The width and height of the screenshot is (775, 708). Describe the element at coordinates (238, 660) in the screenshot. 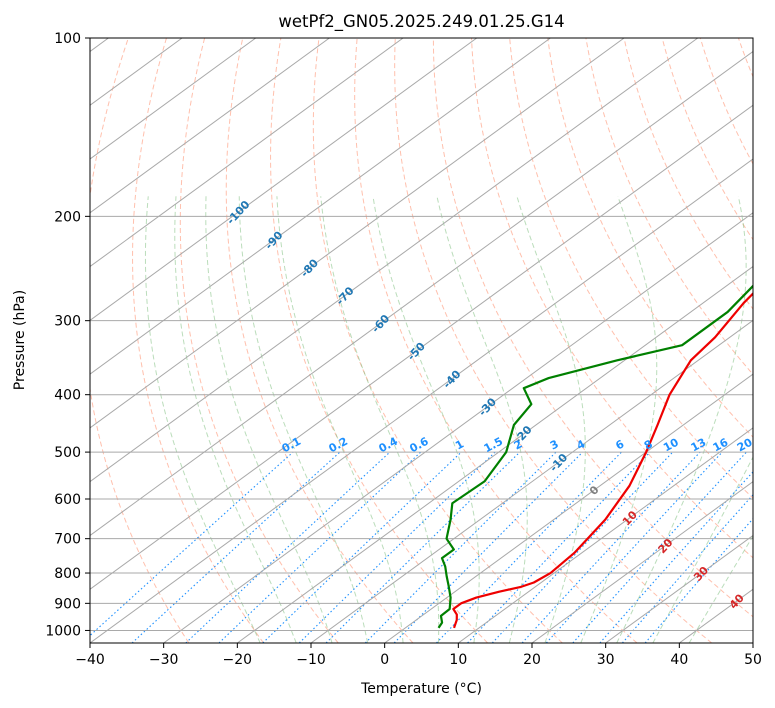

I see `x-tick-label: −20` at that location.